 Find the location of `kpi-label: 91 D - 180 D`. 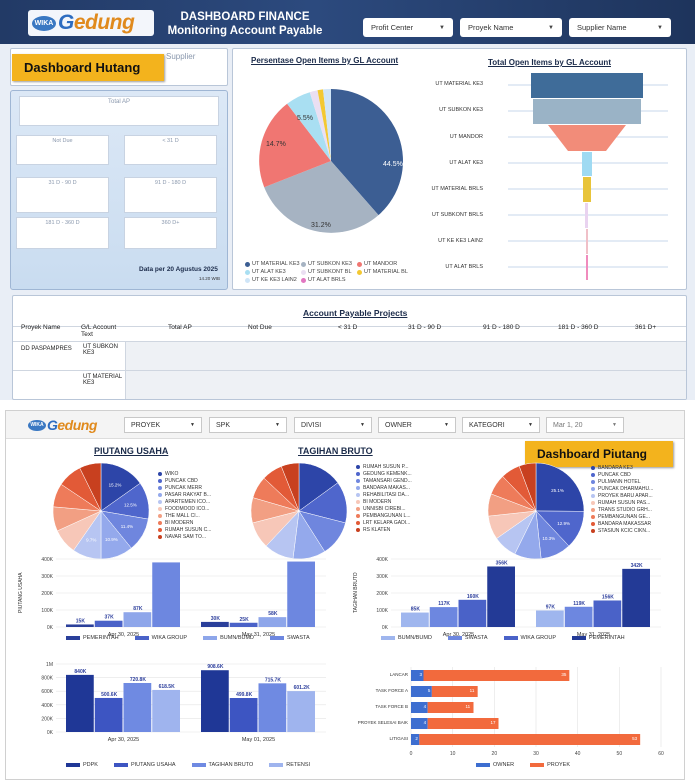

kpi-label: 91 D - 180 D is located at coordinates (170, 183).